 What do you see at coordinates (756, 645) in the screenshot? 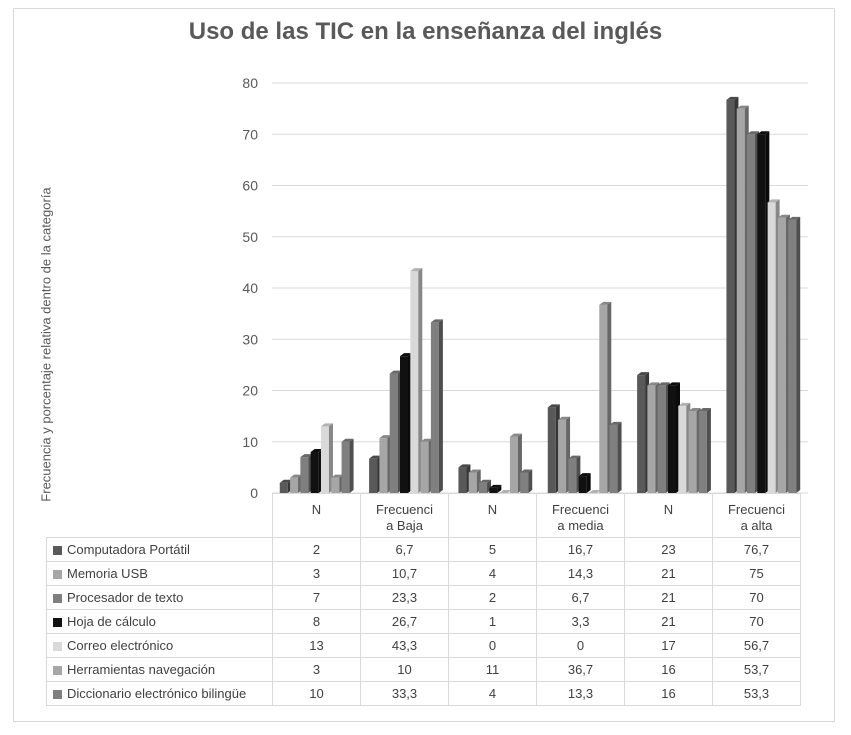
I see `table-cell-value: 56,7` at bounding box center [756, 645].